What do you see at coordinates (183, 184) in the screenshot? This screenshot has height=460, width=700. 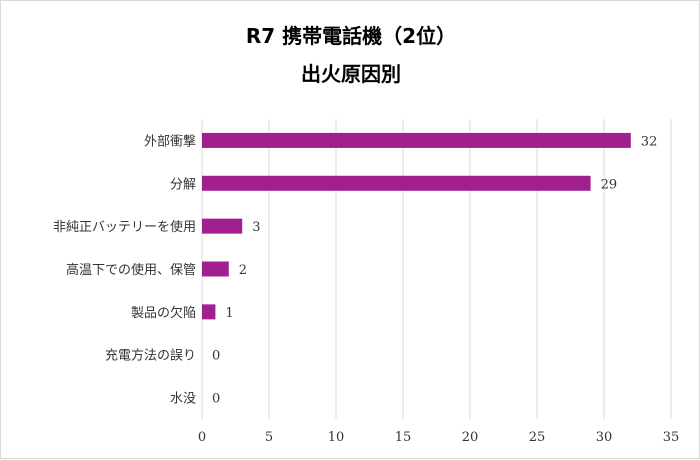 I see `category-label: 分解` at bounding box center [183, 184].